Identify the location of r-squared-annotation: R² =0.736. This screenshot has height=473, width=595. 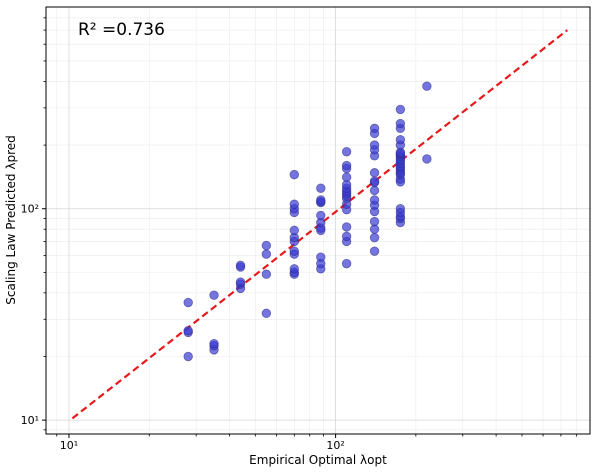
(121, 30).